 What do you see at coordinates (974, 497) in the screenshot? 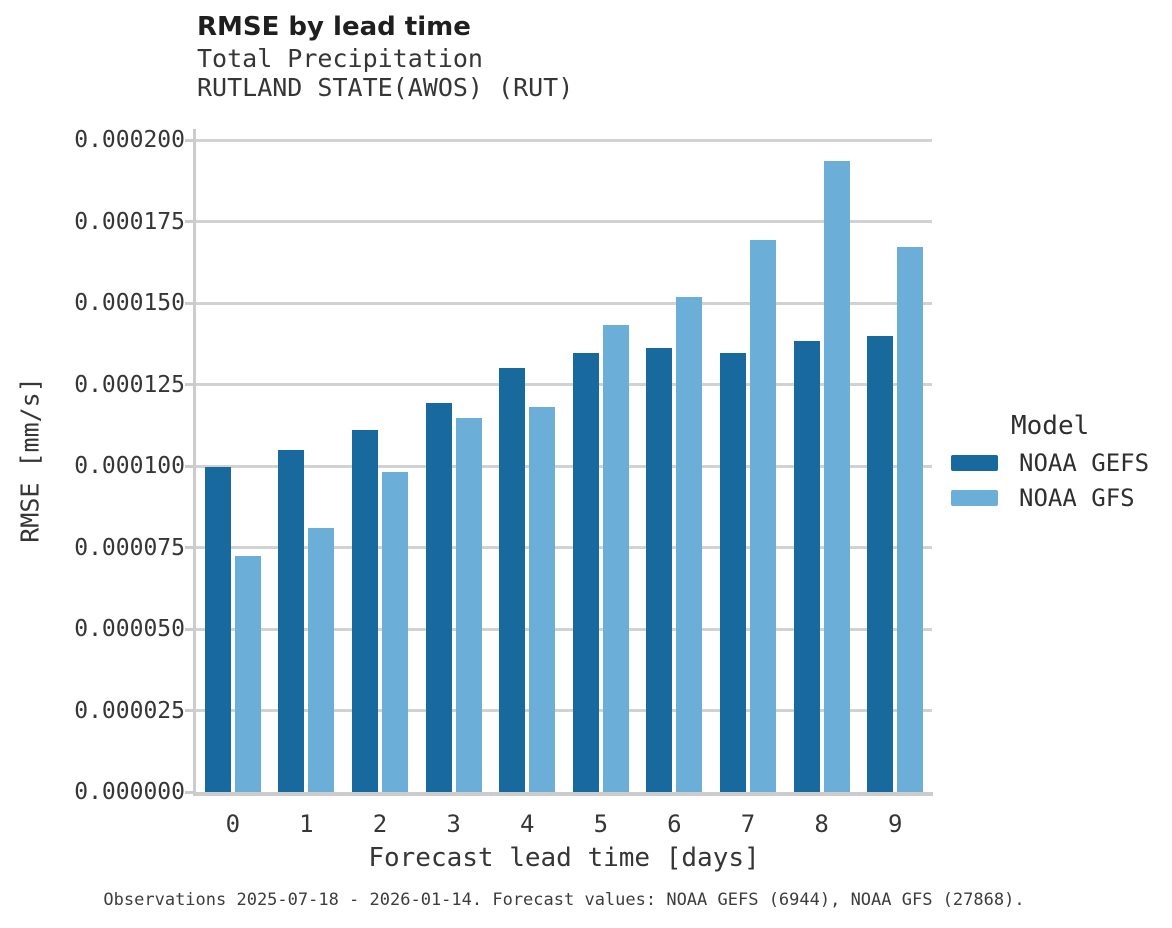
I see `legend-swatch-noaa-gfs` at bounding box center [974, 497].